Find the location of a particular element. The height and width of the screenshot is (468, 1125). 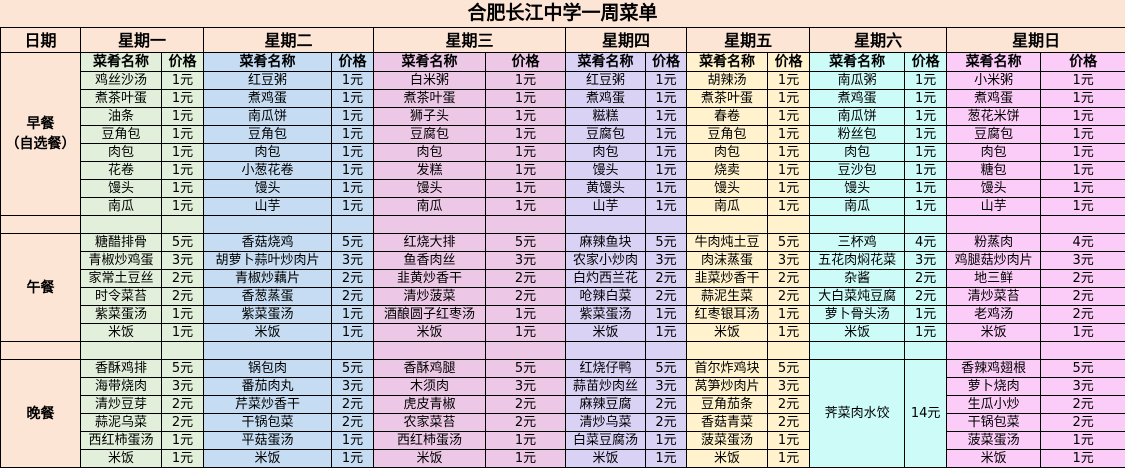

menu-row: 米饭 1元 米饭 1元 米饭 1元 米饭 1元 米饭 1元 米饭 1元 米饭 1元 is located at coordinates (563, 332).